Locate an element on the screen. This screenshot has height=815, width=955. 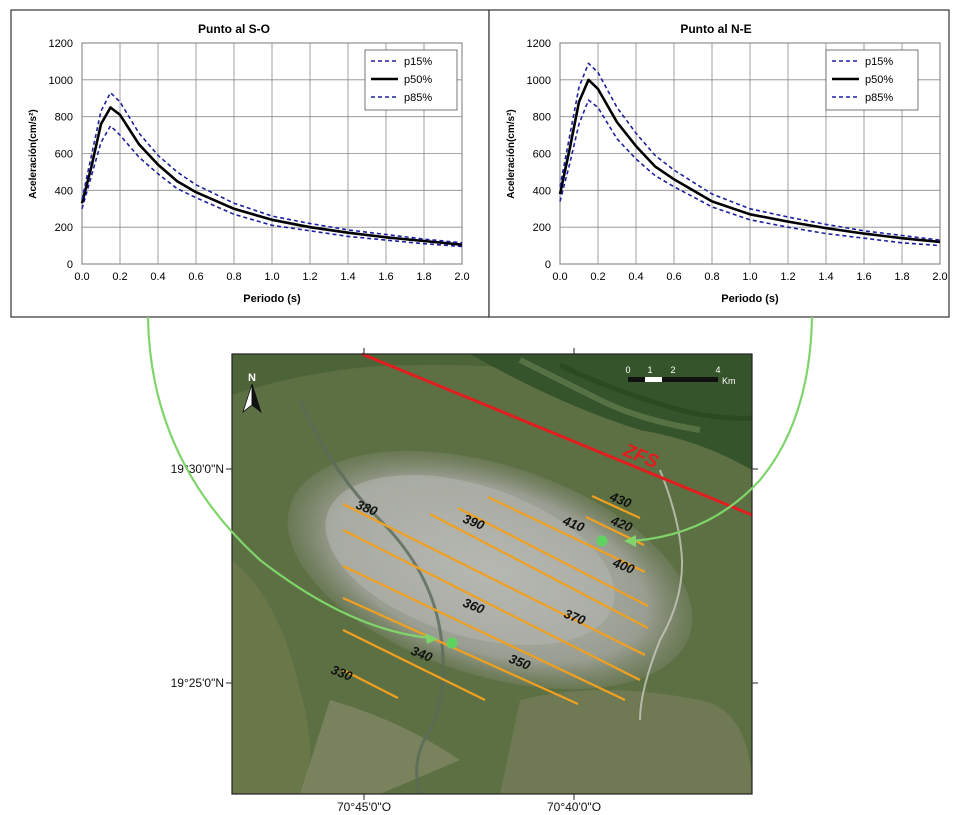
arrow-ne is located at coordinates (722, 429).